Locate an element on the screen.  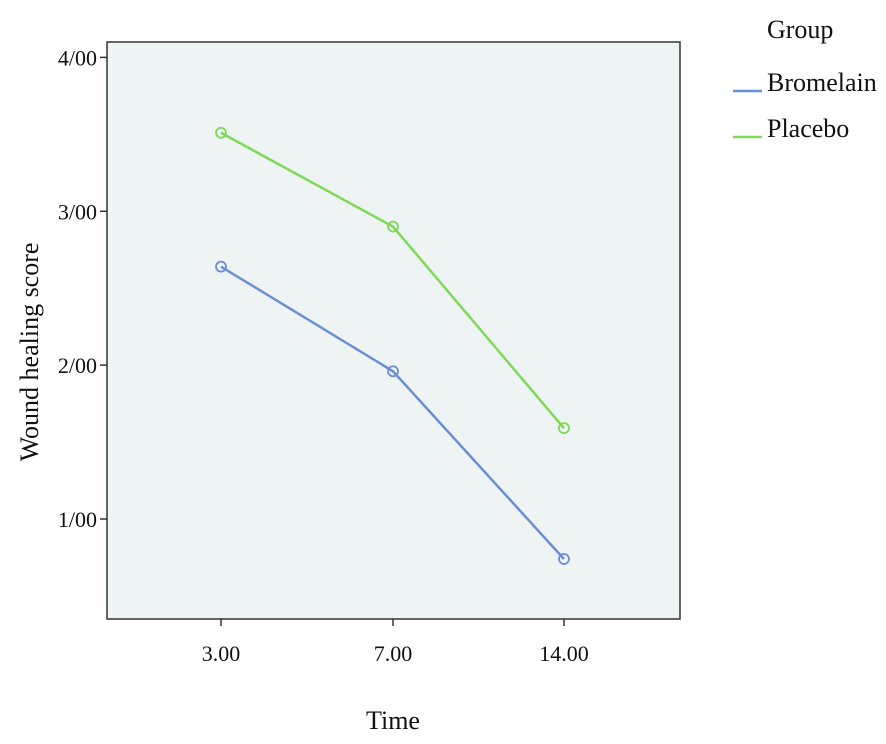
x-tick-label: 14.00 is located at coordinates (564, 653).